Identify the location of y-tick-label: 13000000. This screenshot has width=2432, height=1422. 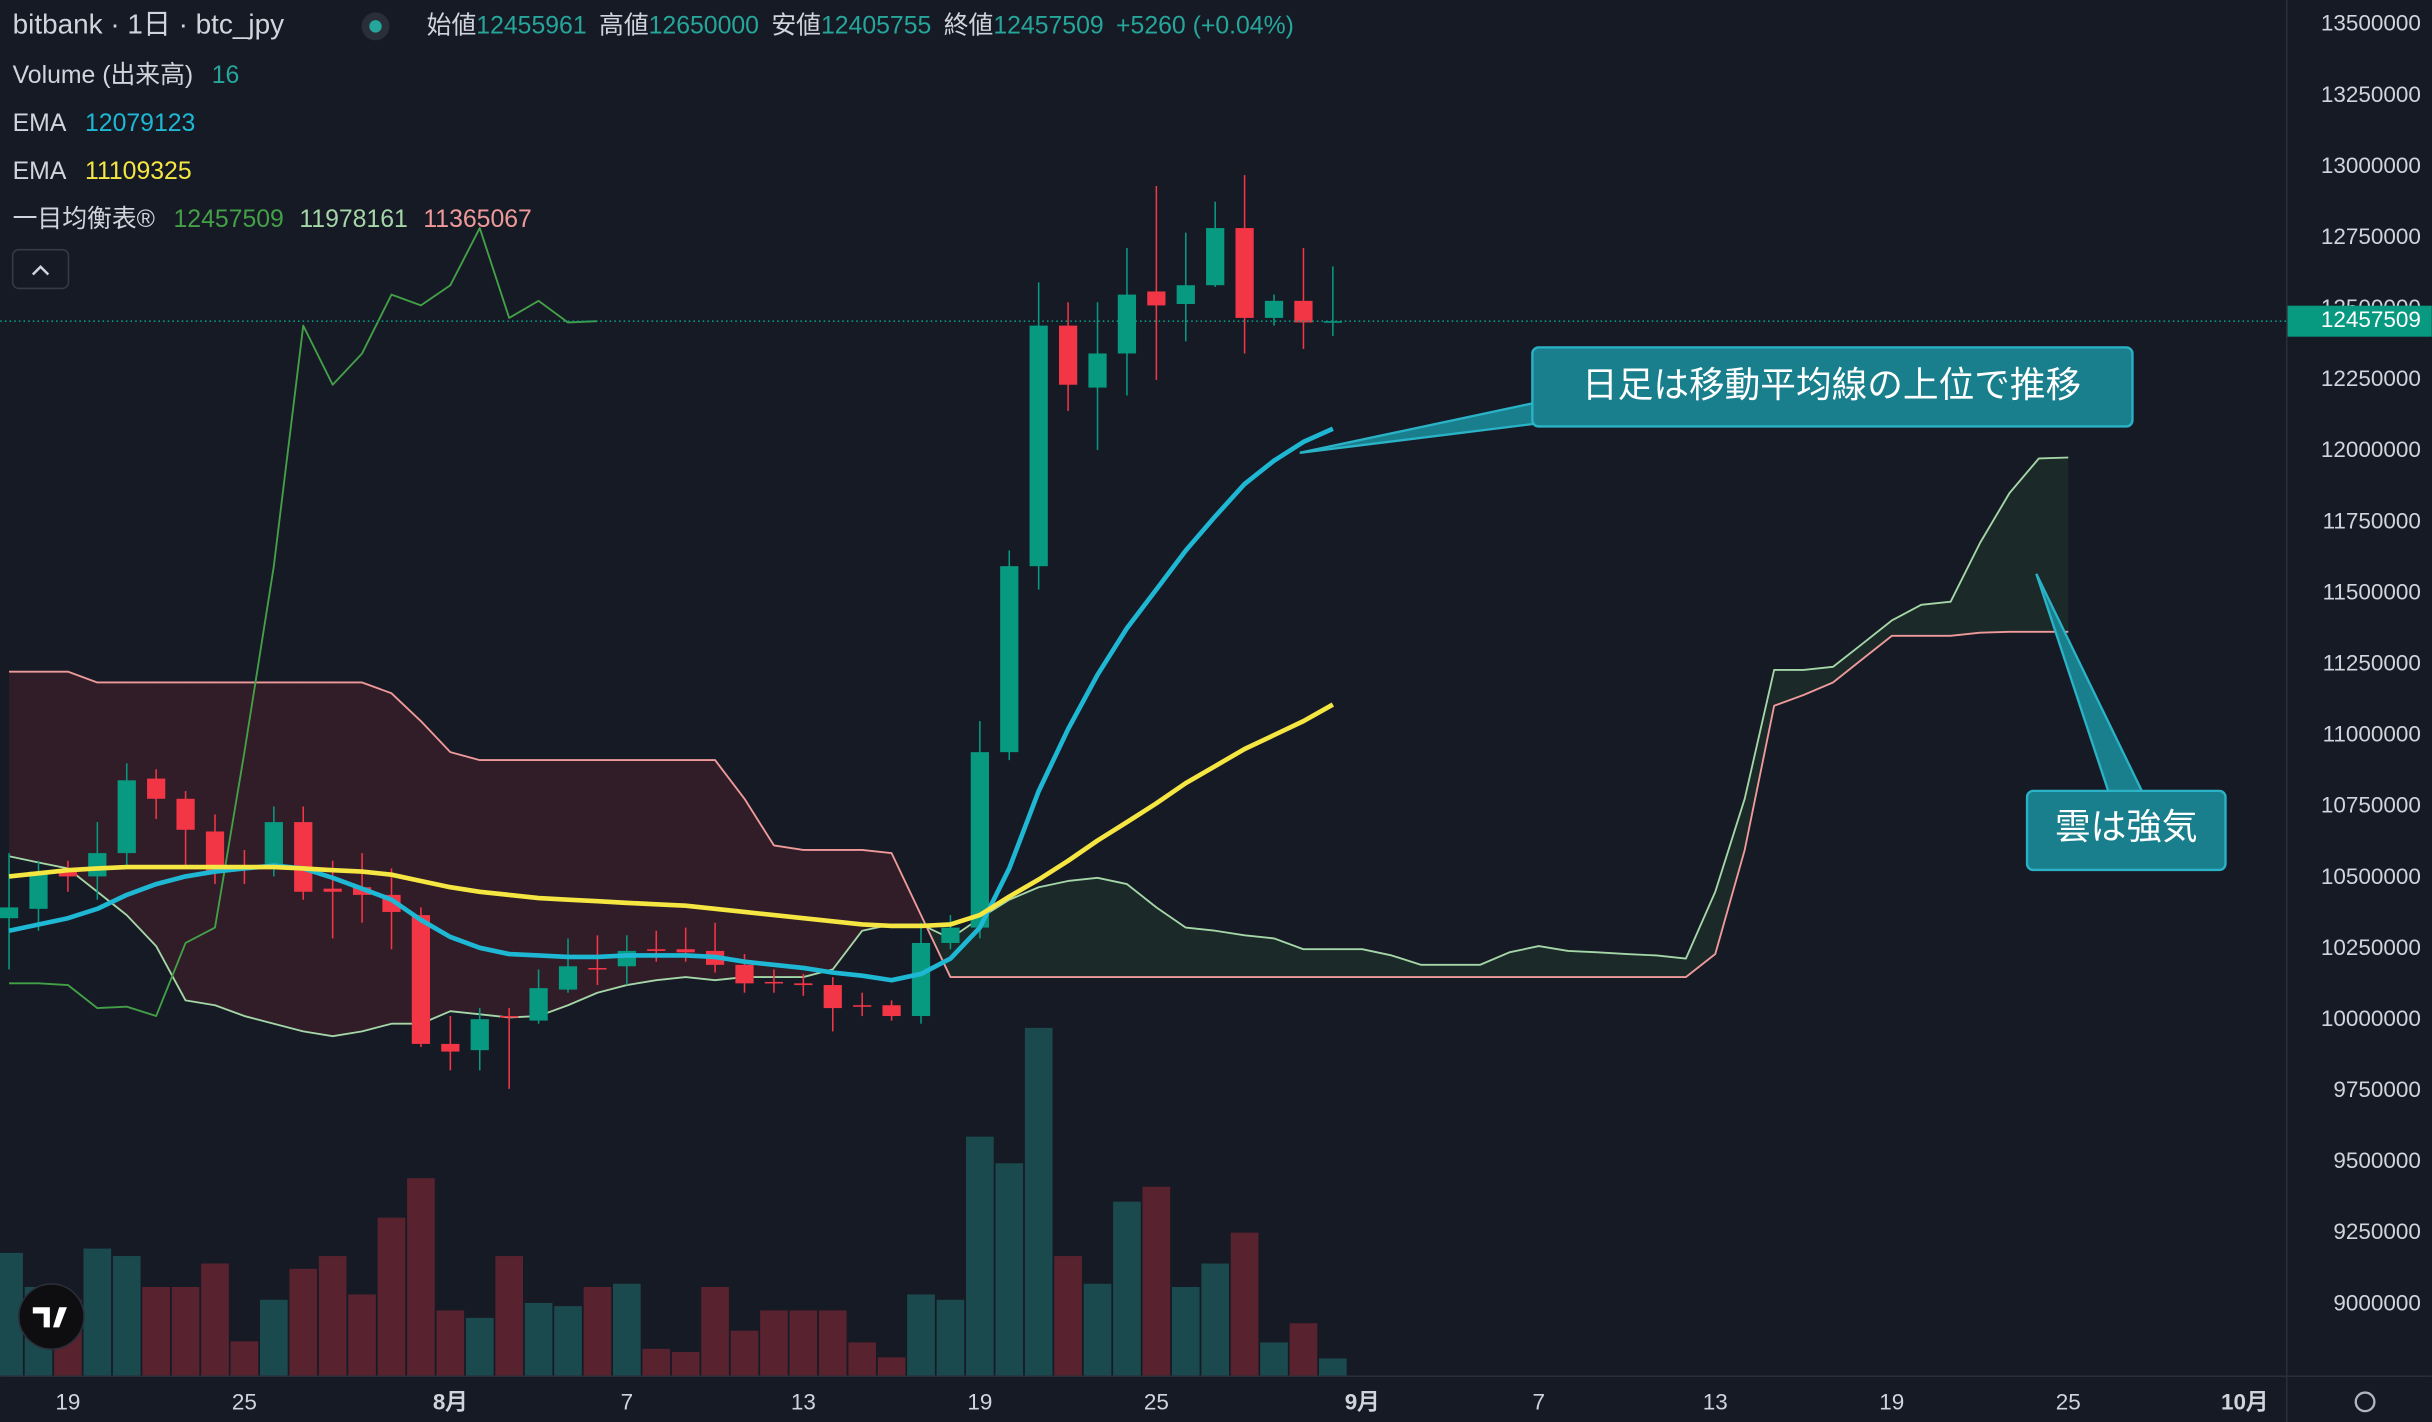
(2371, 165).